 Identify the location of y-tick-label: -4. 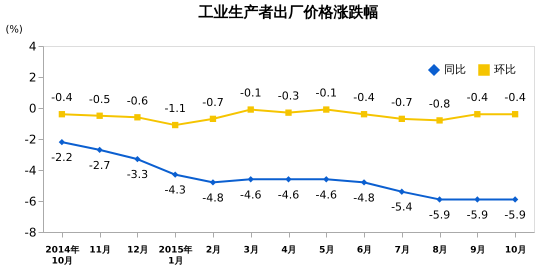
(30, 171).